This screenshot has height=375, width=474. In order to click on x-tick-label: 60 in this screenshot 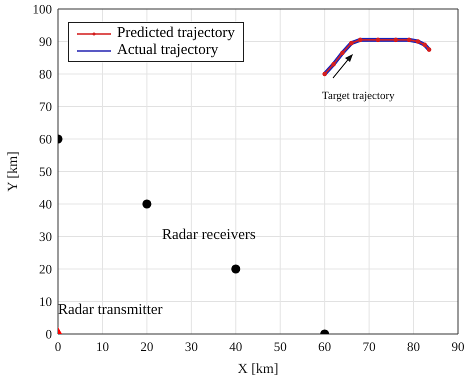, I will do `click(325, 346)`.